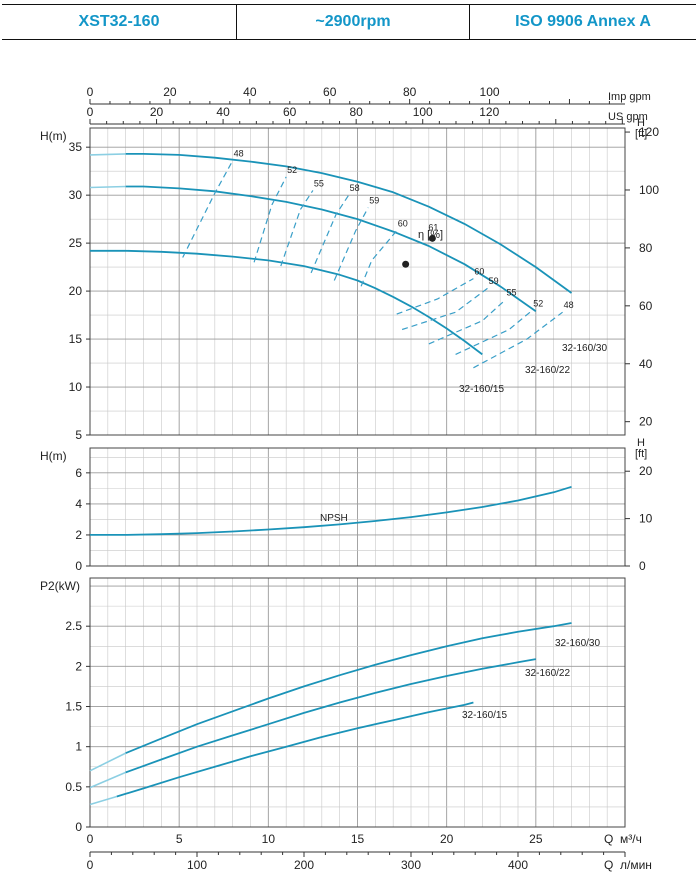 The width and height of the screenshot is (700, 884). I want to click on top-axis-tick-label: 60, so click(290, 112).